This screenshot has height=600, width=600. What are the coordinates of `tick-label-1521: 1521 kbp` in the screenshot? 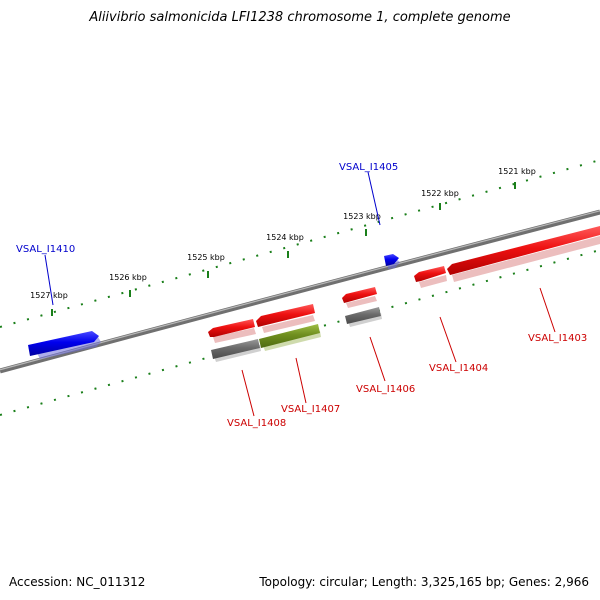 It's located at (517, 171).